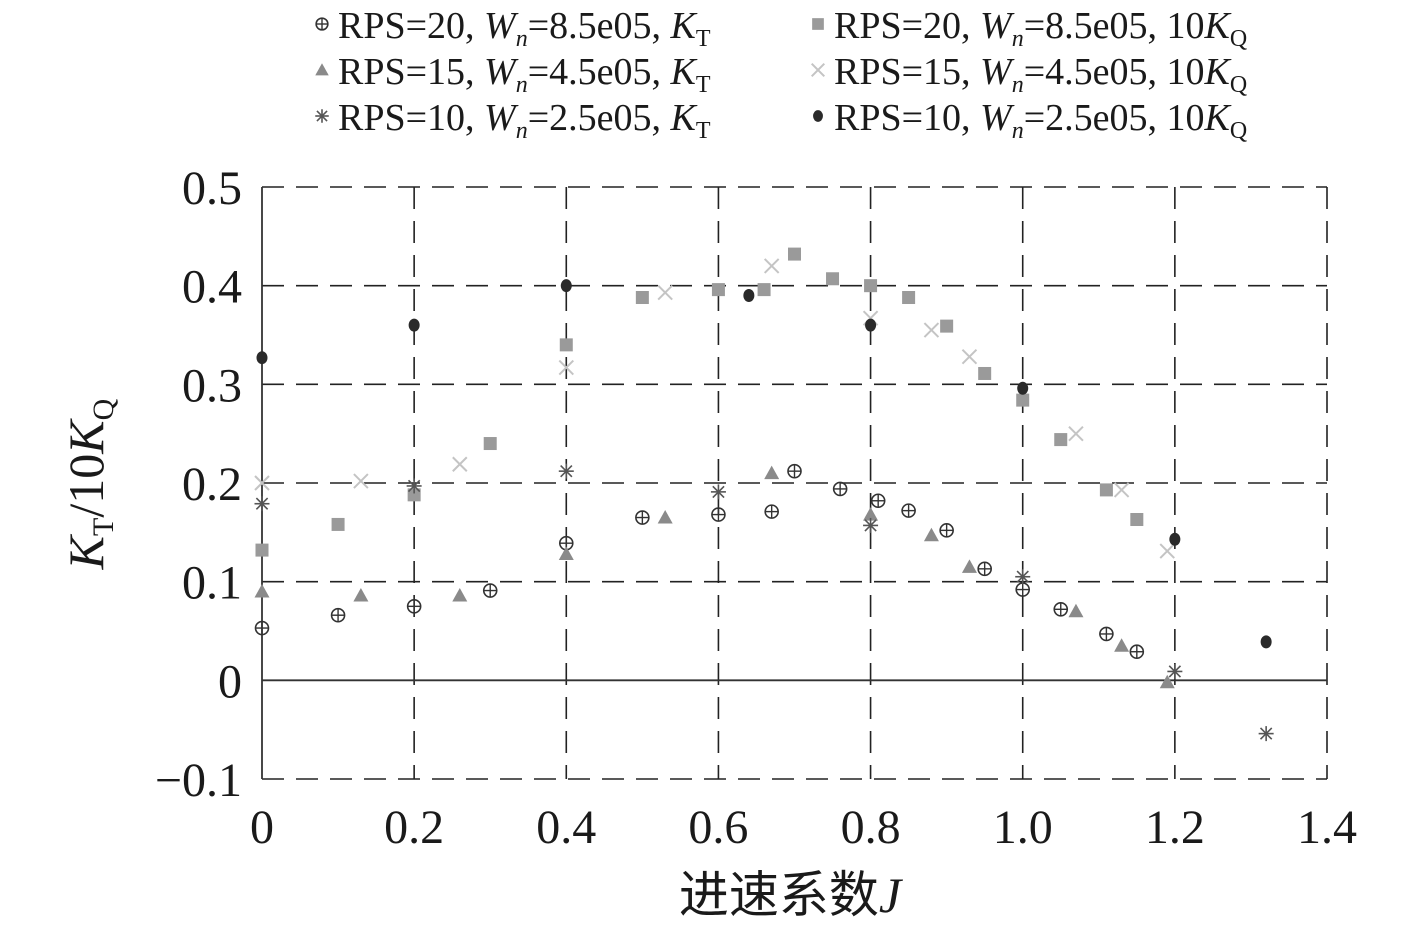  What do you see at coordinates (1023, 827) in the screenshot?
I see `x-tick-label: 1.0` at bounding box center [1023, 827].